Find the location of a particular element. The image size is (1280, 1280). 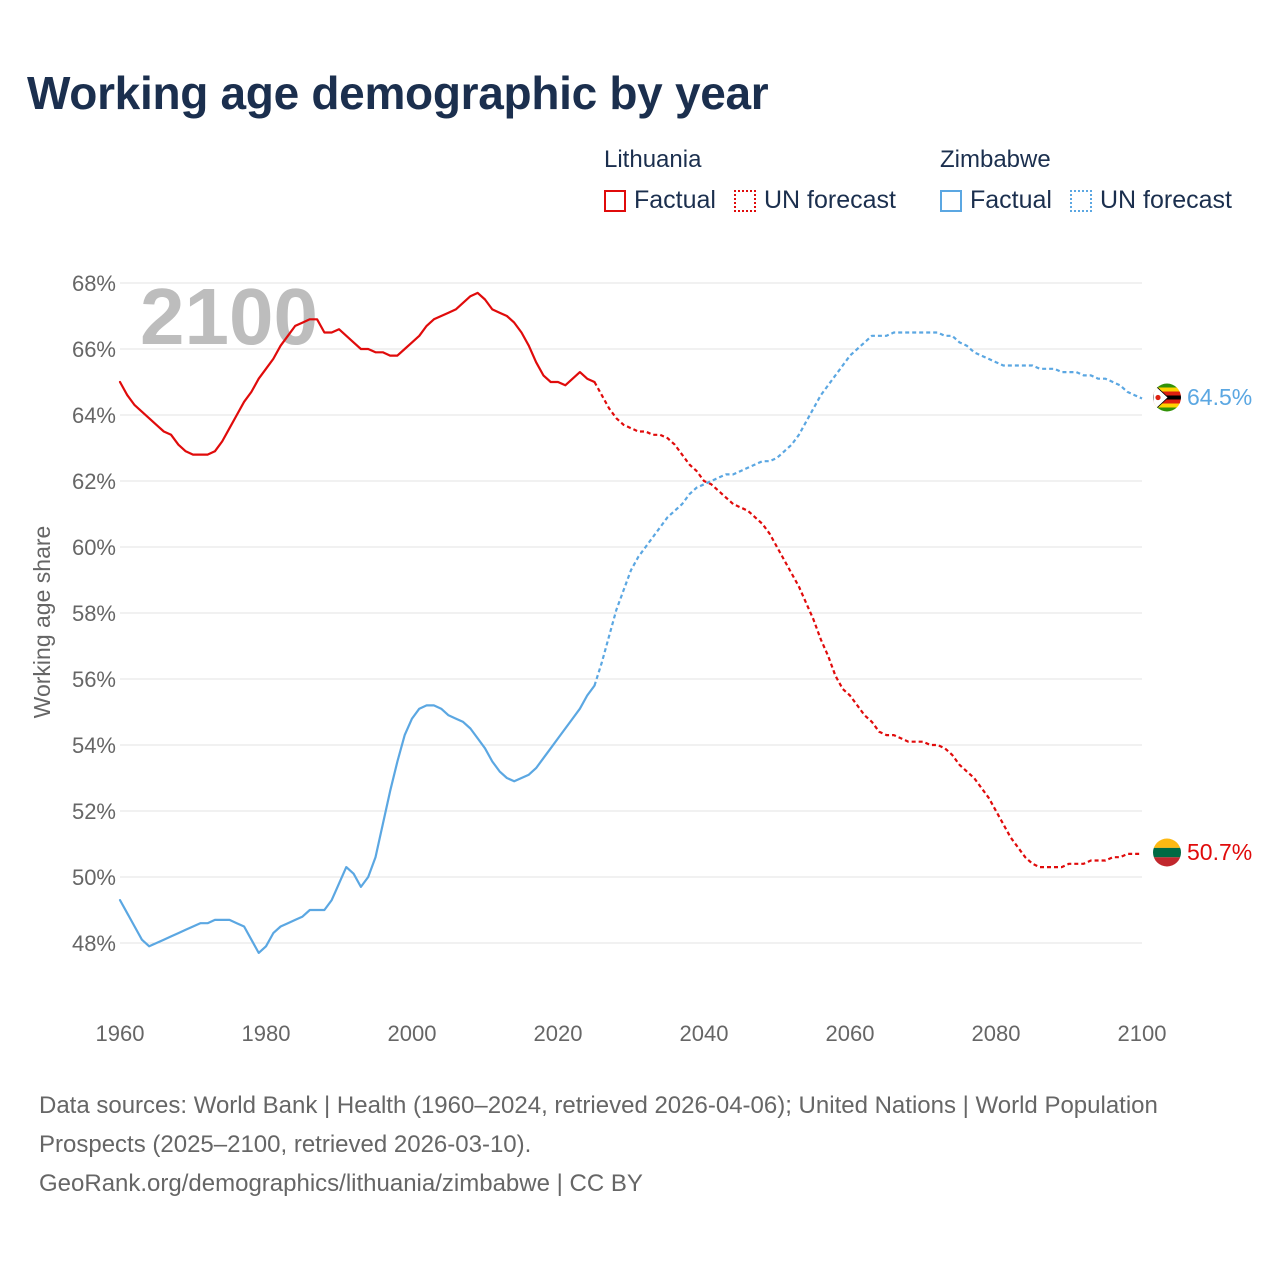

zimbabwe-flag-icon is located at coordinates (1167, 397).